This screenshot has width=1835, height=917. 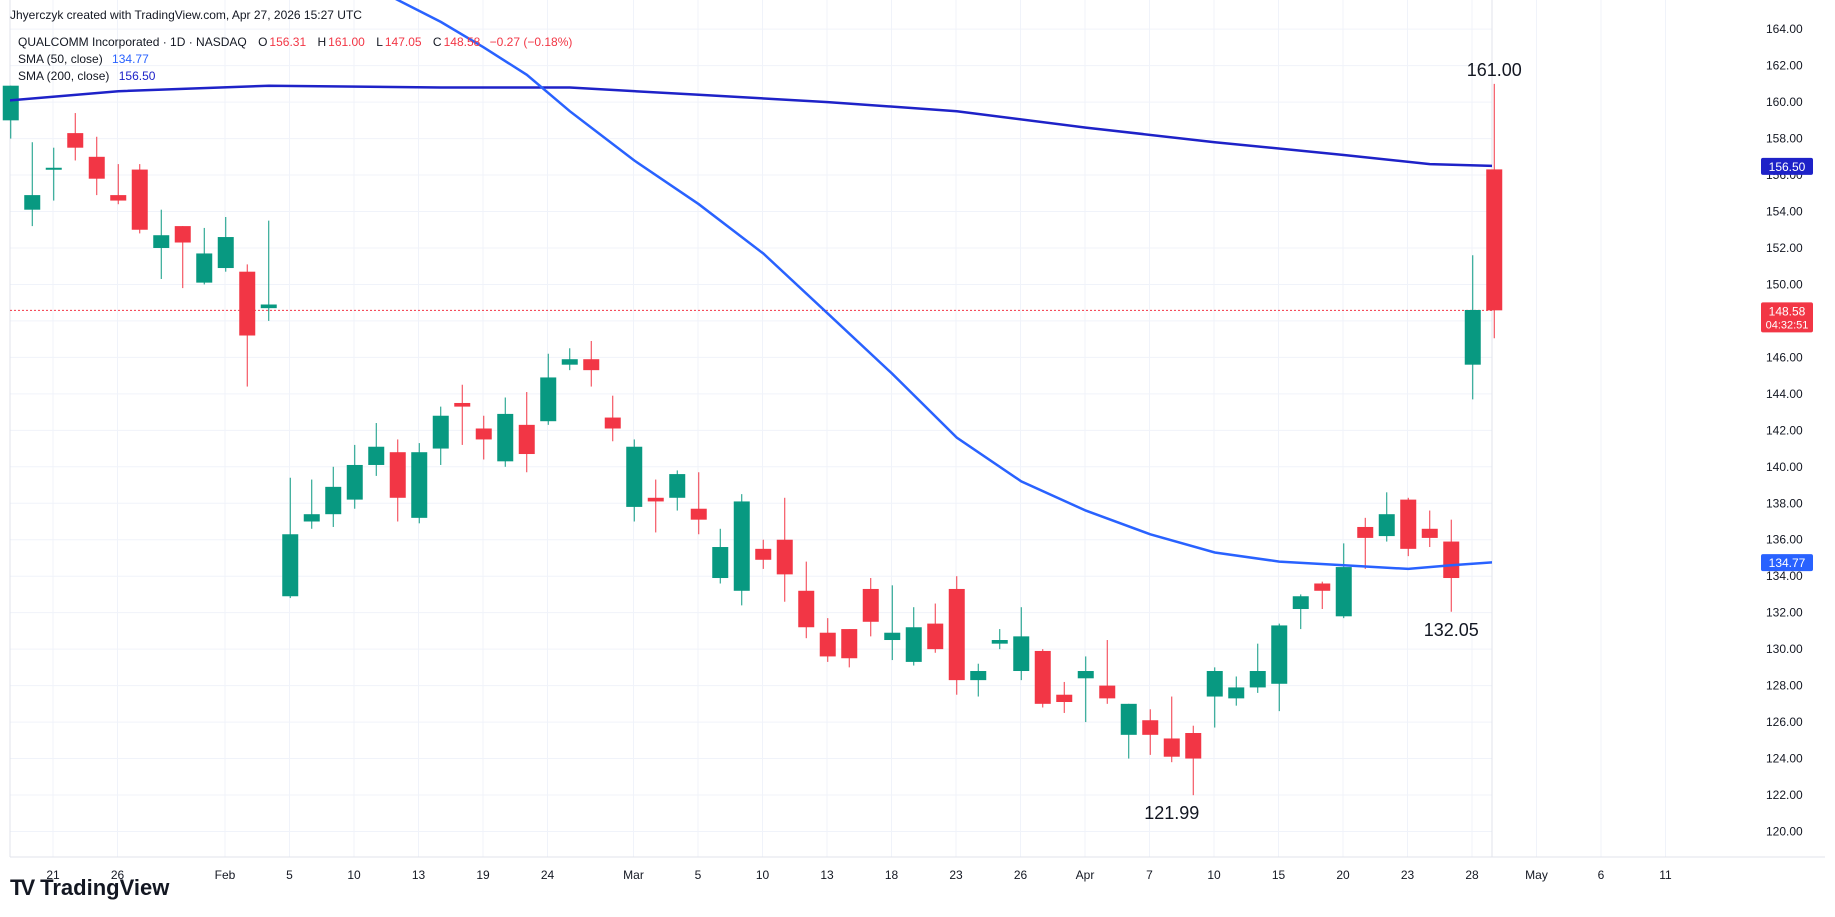 I want to click on y-tick-label: 130.00, so click(x=1784, y=649).